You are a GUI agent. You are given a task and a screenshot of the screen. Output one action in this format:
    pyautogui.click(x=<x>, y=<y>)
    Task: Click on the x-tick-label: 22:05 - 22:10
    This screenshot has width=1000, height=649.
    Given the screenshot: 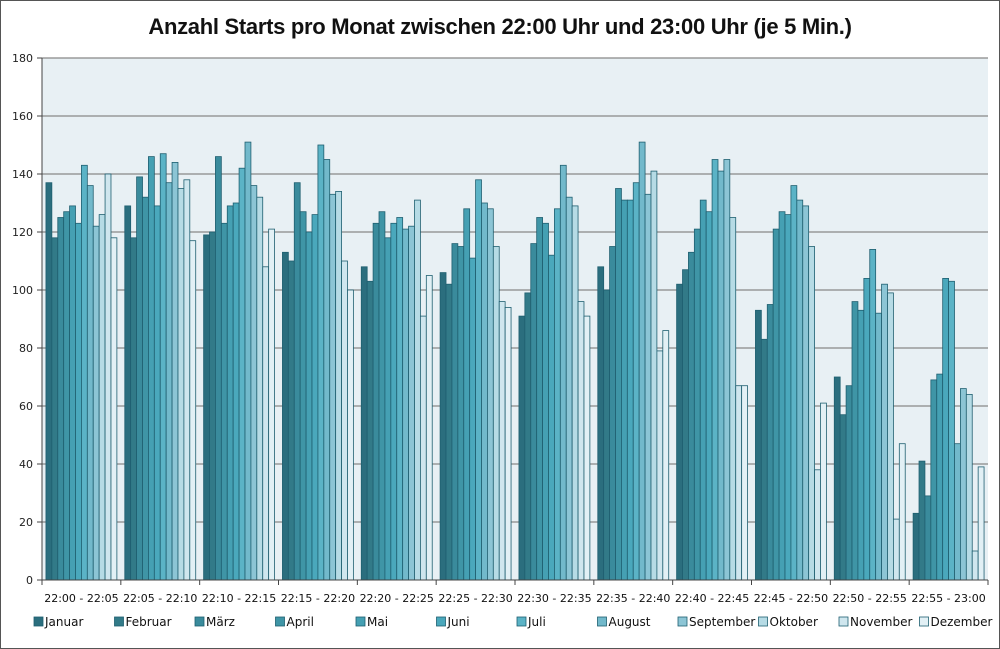 What is the action you would take?
    pyautogui.click(x=160, y=598)
    